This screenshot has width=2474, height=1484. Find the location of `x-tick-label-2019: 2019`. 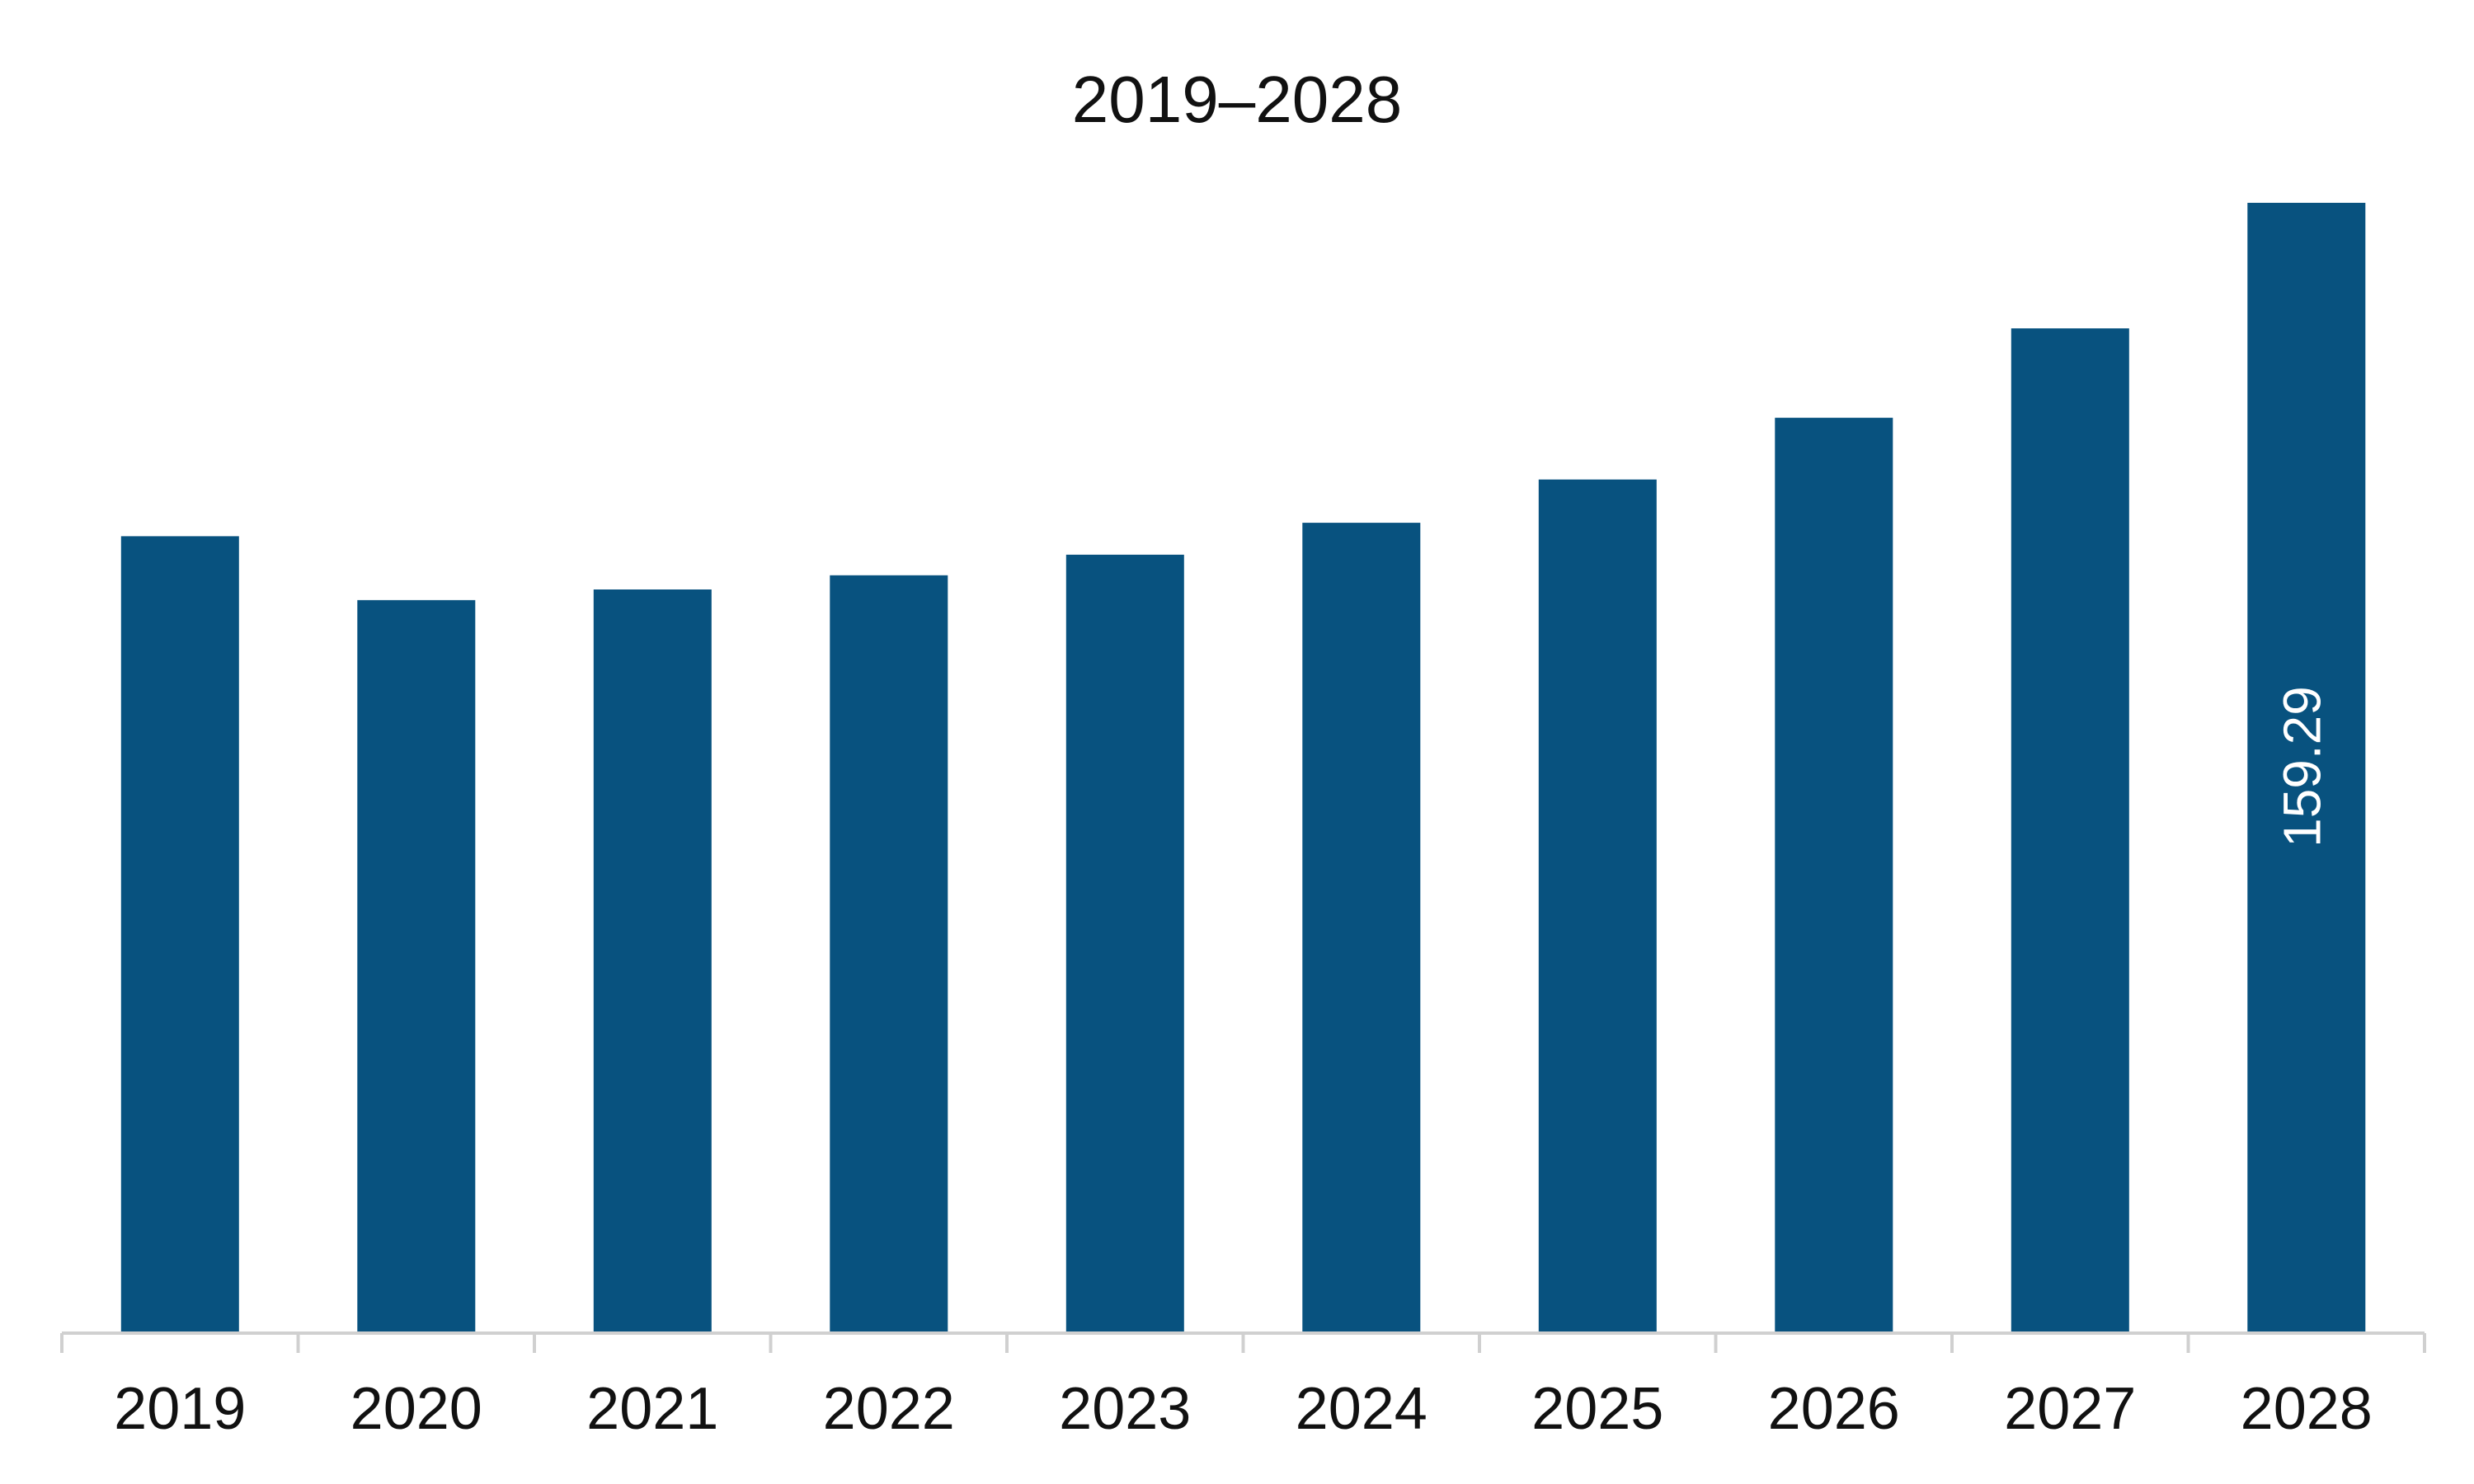

x-tick-label-2019: 2019 is located at coordinates (180, 1409).